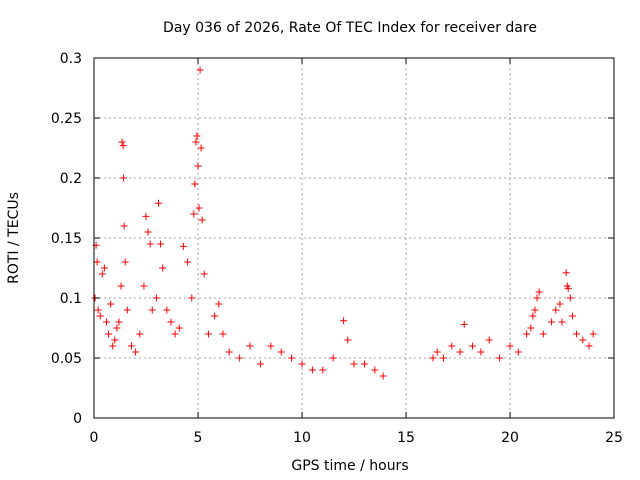 This screenshot has height=480, width=640. I want to click on x-tick-label: 0, so click(94, 438).